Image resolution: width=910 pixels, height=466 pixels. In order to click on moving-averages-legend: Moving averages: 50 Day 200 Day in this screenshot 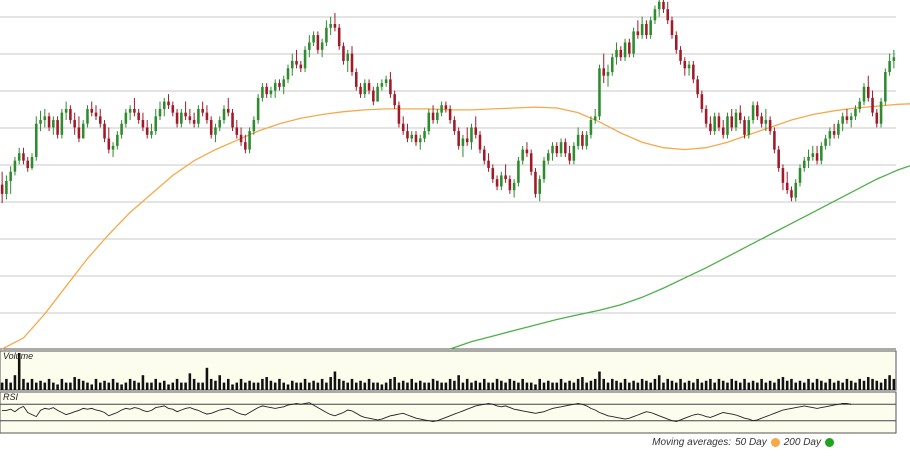, I will do `click(743, 442)`.